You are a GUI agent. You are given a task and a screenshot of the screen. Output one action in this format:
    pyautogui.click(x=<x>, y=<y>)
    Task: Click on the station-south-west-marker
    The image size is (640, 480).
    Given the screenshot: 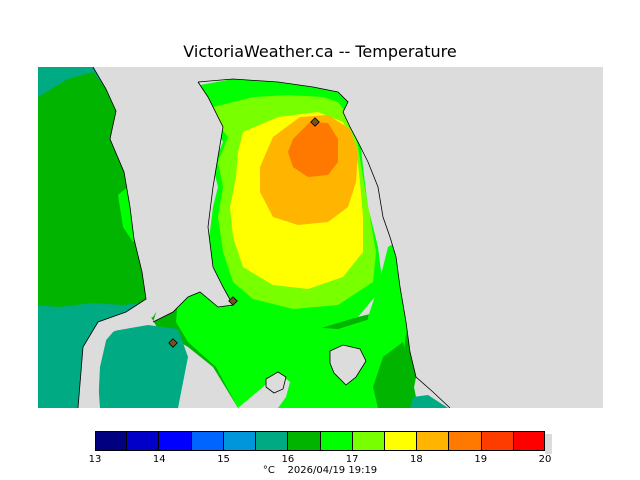 What is the action you would take?
    pyautogui.click(x=173, y=343)
    